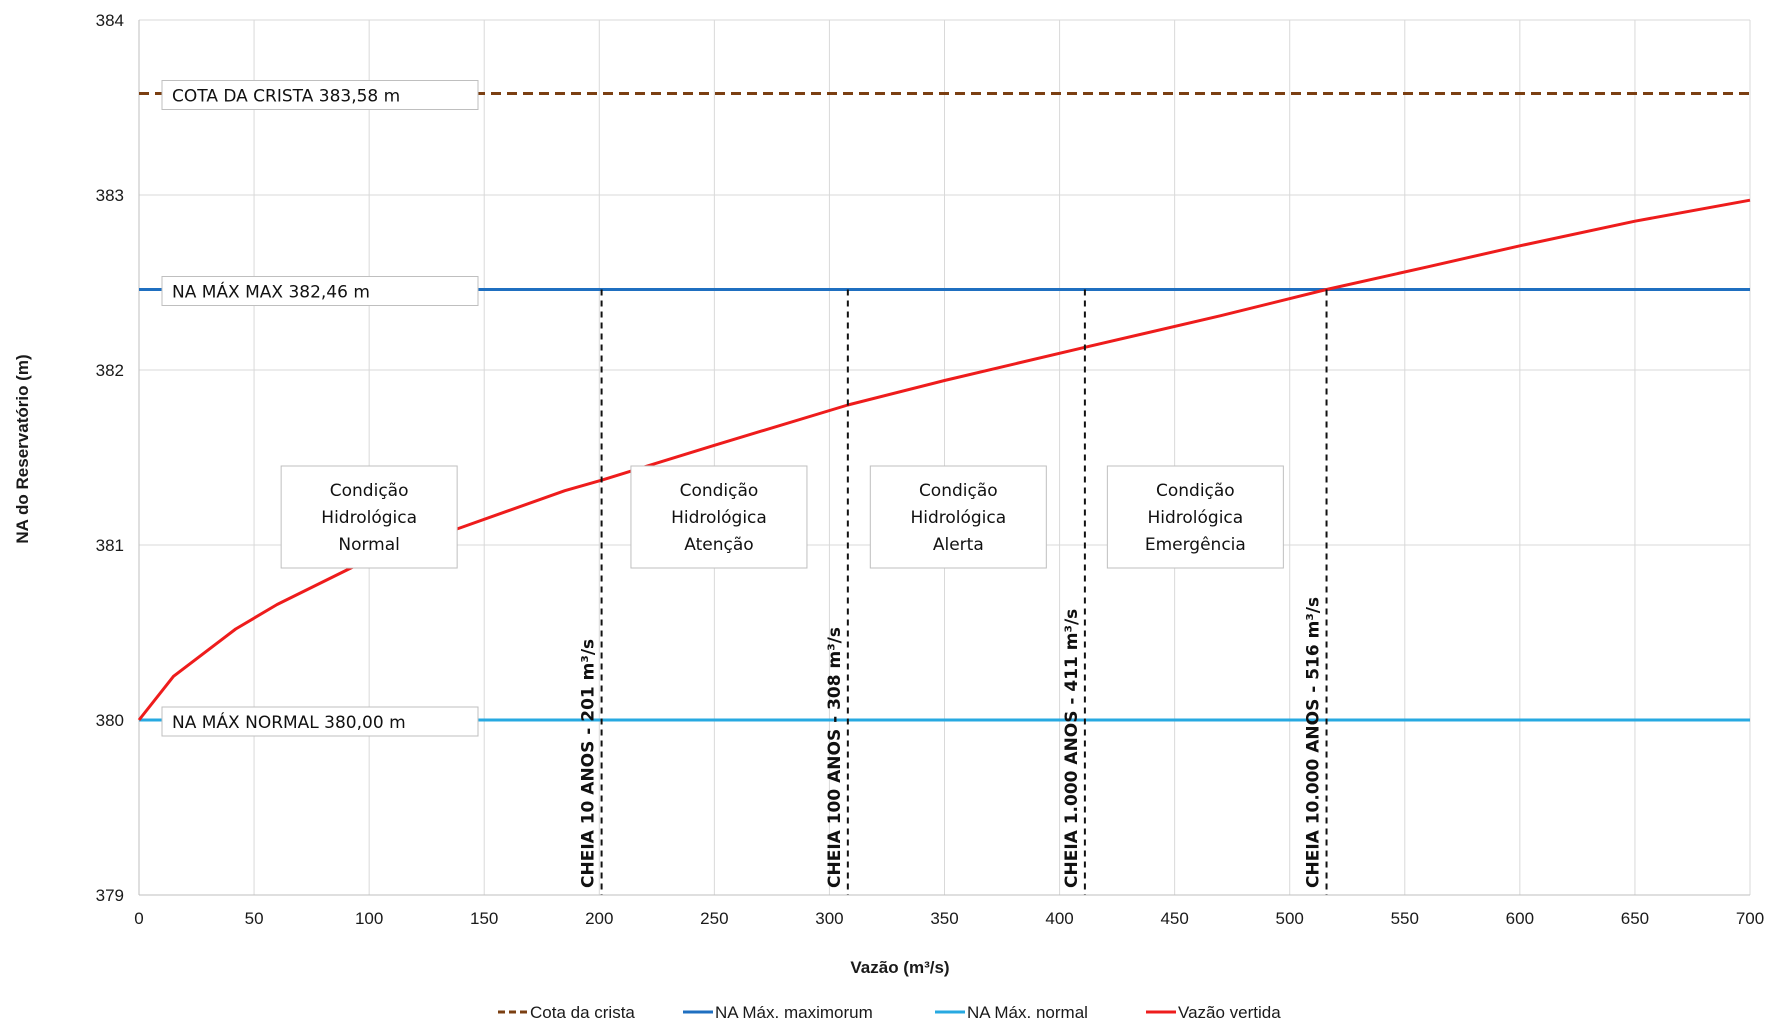 The image size is (1771, 1031). I want to click on legend-label: NA Máx. maximorum, so click(794, 1012).